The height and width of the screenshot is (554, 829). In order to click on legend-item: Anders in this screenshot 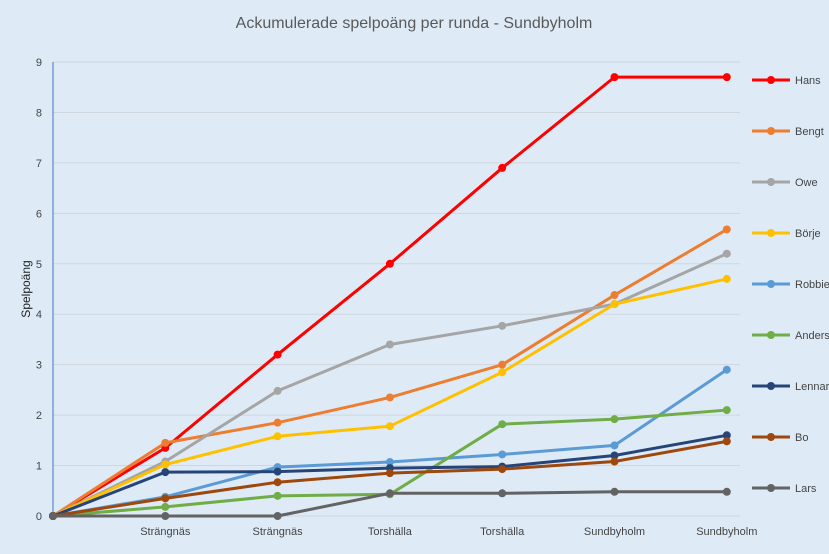, I will do `click(790, 336)`.